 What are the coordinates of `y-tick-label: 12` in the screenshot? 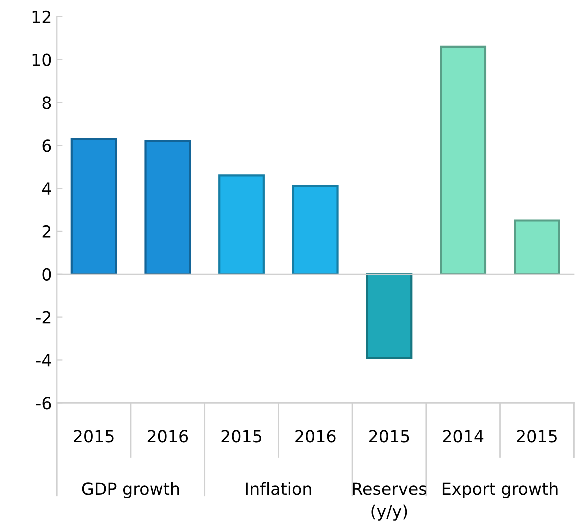 It's located at (41, 17).